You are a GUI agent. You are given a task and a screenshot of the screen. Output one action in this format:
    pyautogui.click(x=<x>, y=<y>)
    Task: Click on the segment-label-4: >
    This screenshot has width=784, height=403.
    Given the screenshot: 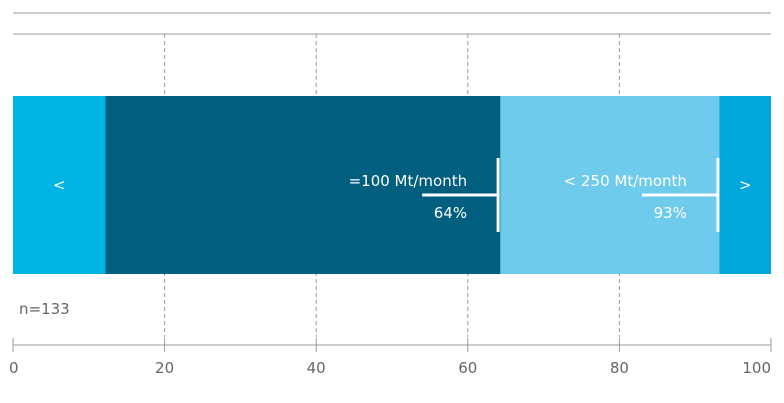 What is the action you would take?
    pyautogui.click(x=745, y=185)
    